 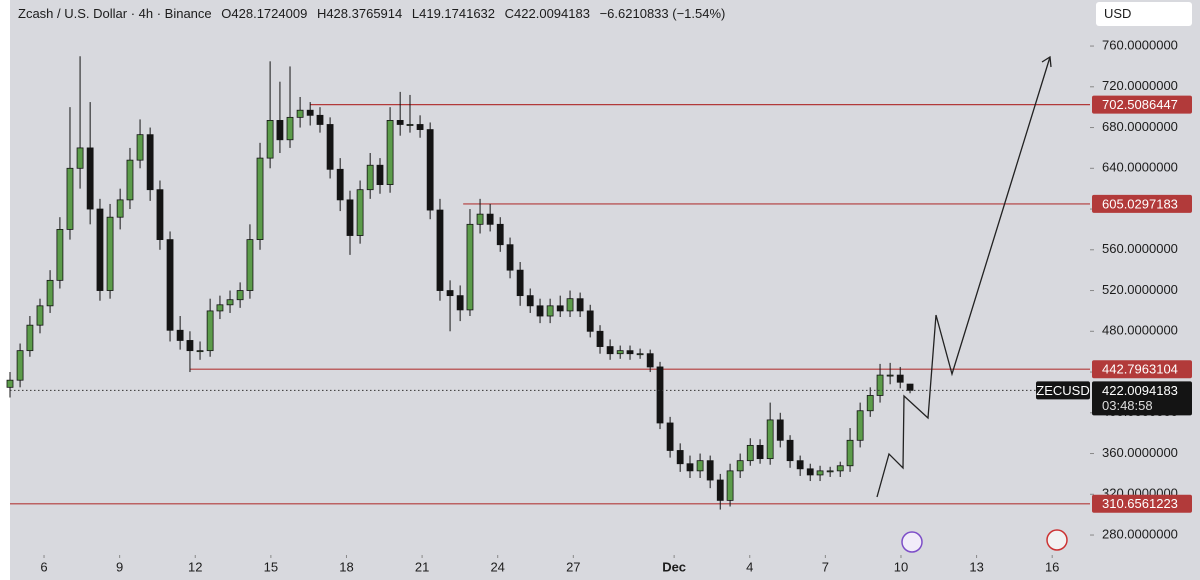 I want to click on x-tick-label: 7, so click(x=825, y=566).